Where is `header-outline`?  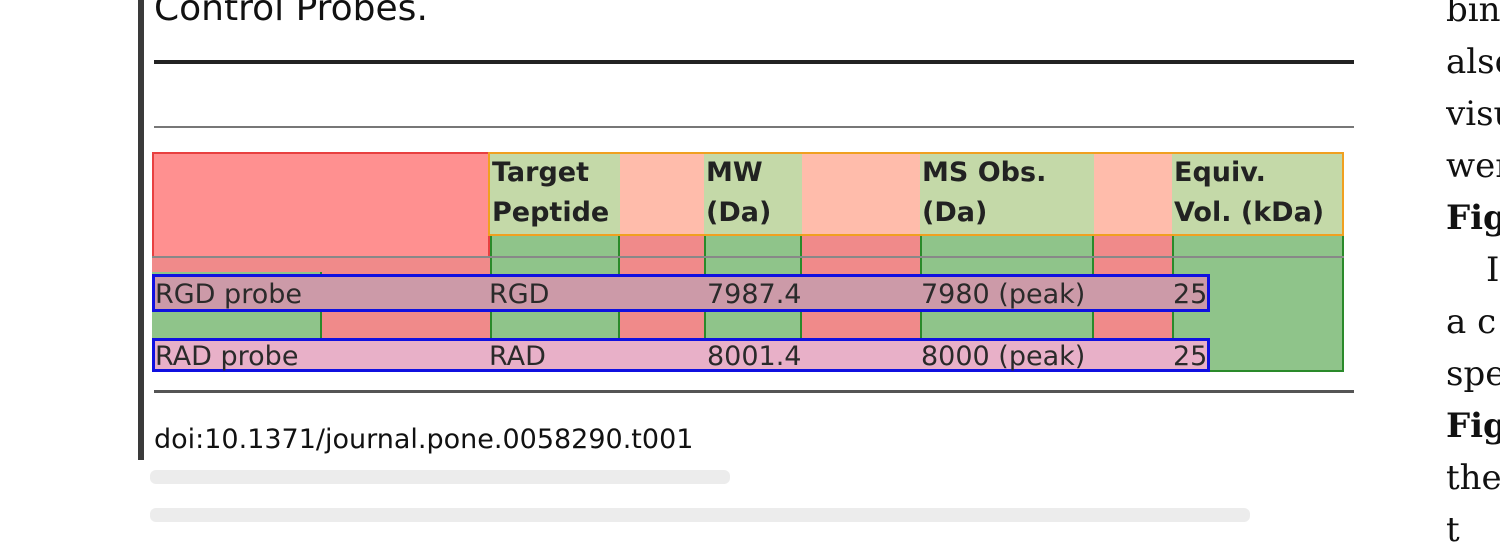 header-outline is located at coordinates (916, 194).